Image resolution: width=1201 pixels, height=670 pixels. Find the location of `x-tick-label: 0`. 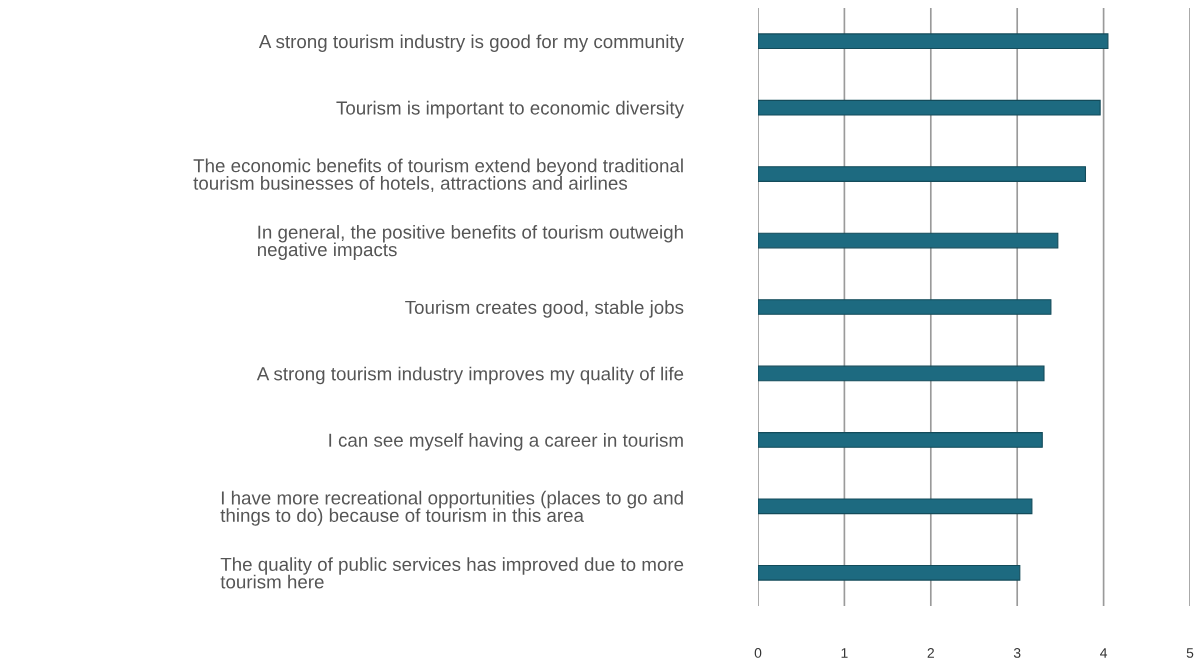

x-tick-label: 0 is located at coordinates (758, 653).